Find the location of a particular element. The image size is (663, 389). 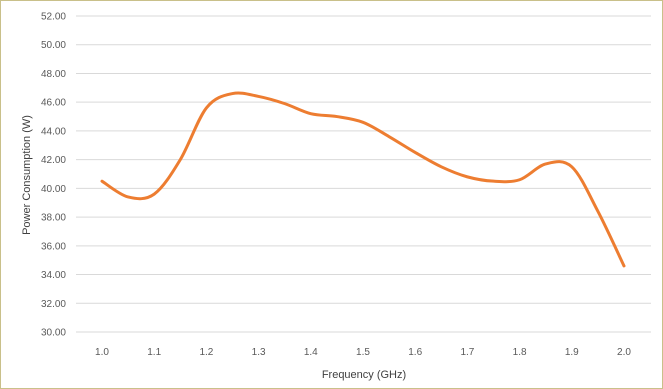

x-axis-ticks: 1.0 1.1 1.2 1.3 1.4 1.5 1.6 1.7 1.8 1.9 2.0 is located at coordinates (363, 352).